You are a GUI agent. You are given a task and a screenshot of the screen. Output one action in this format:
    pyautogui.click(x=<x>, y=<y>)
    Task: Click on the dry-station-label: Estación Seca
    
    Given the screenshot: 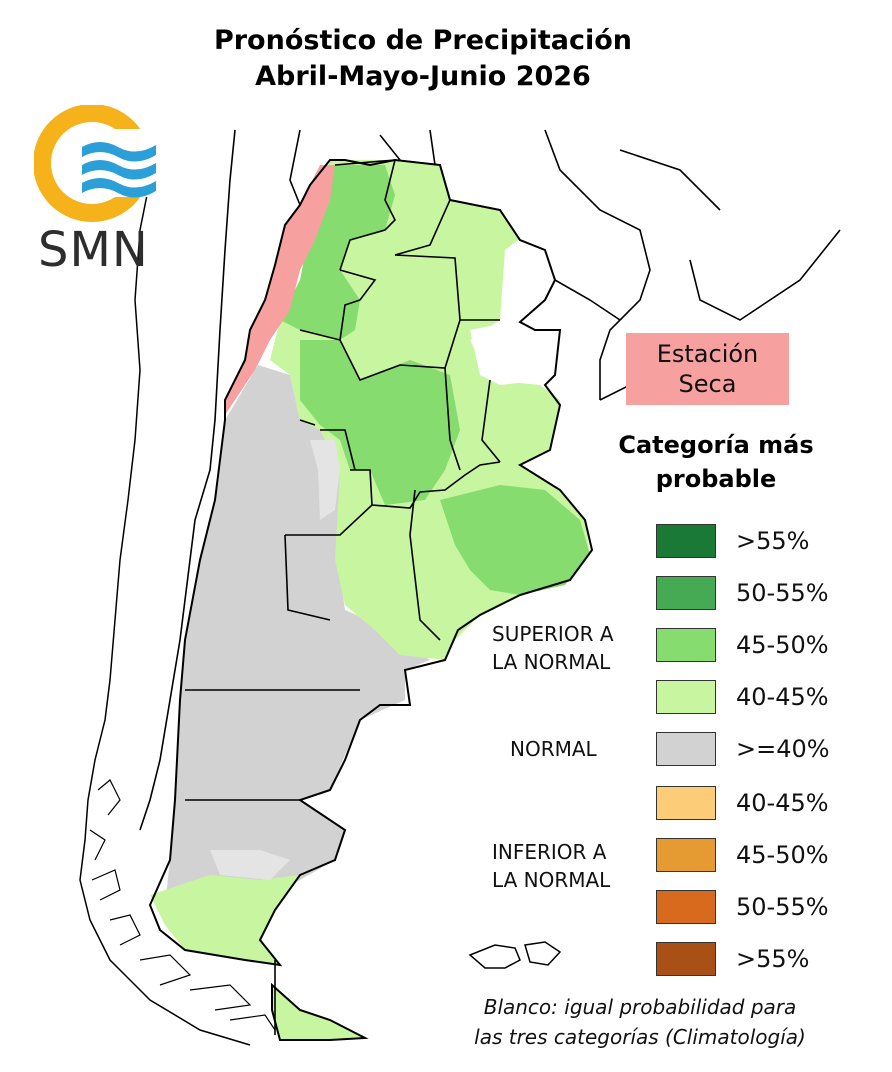 What is the action you would take?
    pyautogui.click(x=707, y=369)
    